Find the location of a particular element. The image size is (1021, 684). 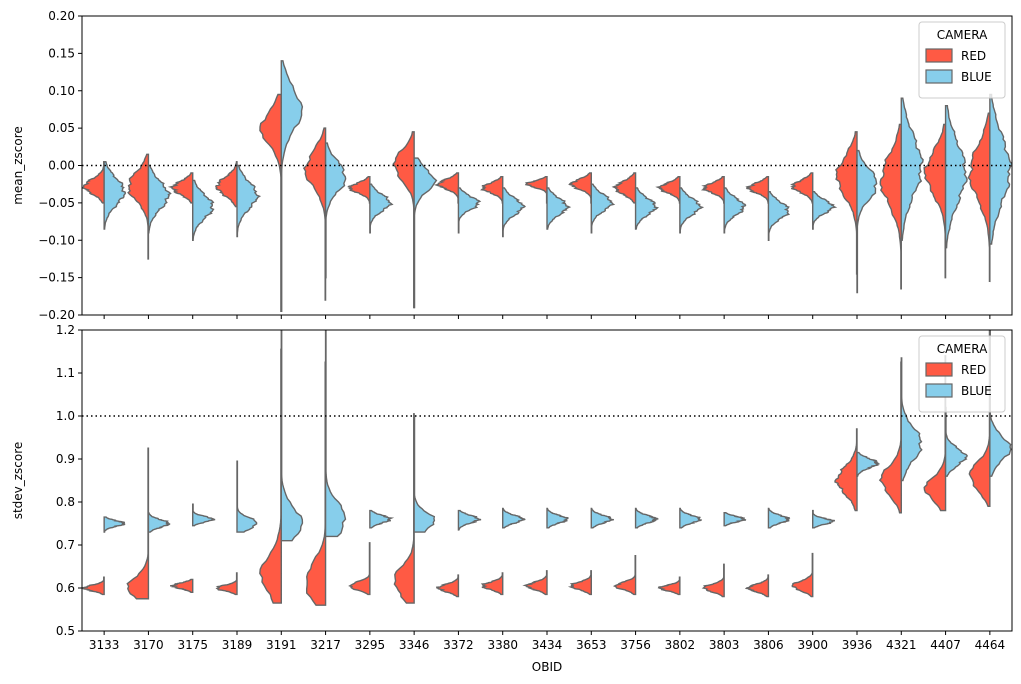

x-tick-label: 3175 is located at coordinates (192, 645).